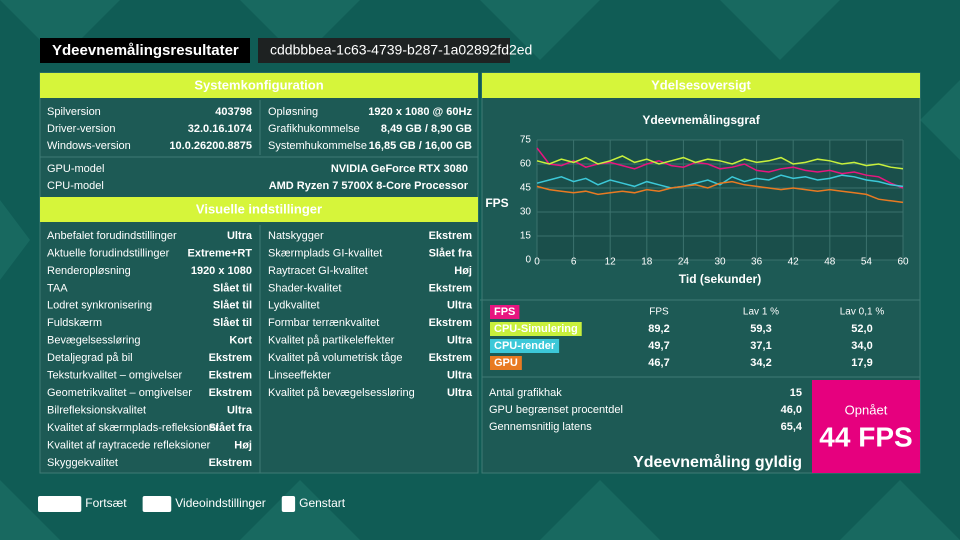 The height and width of the screenshot is (540, 960). What do you see at coordinates (647, 262) in the screenshot?
I see `x-tick-label: 18` at bounding box center [647, 262].